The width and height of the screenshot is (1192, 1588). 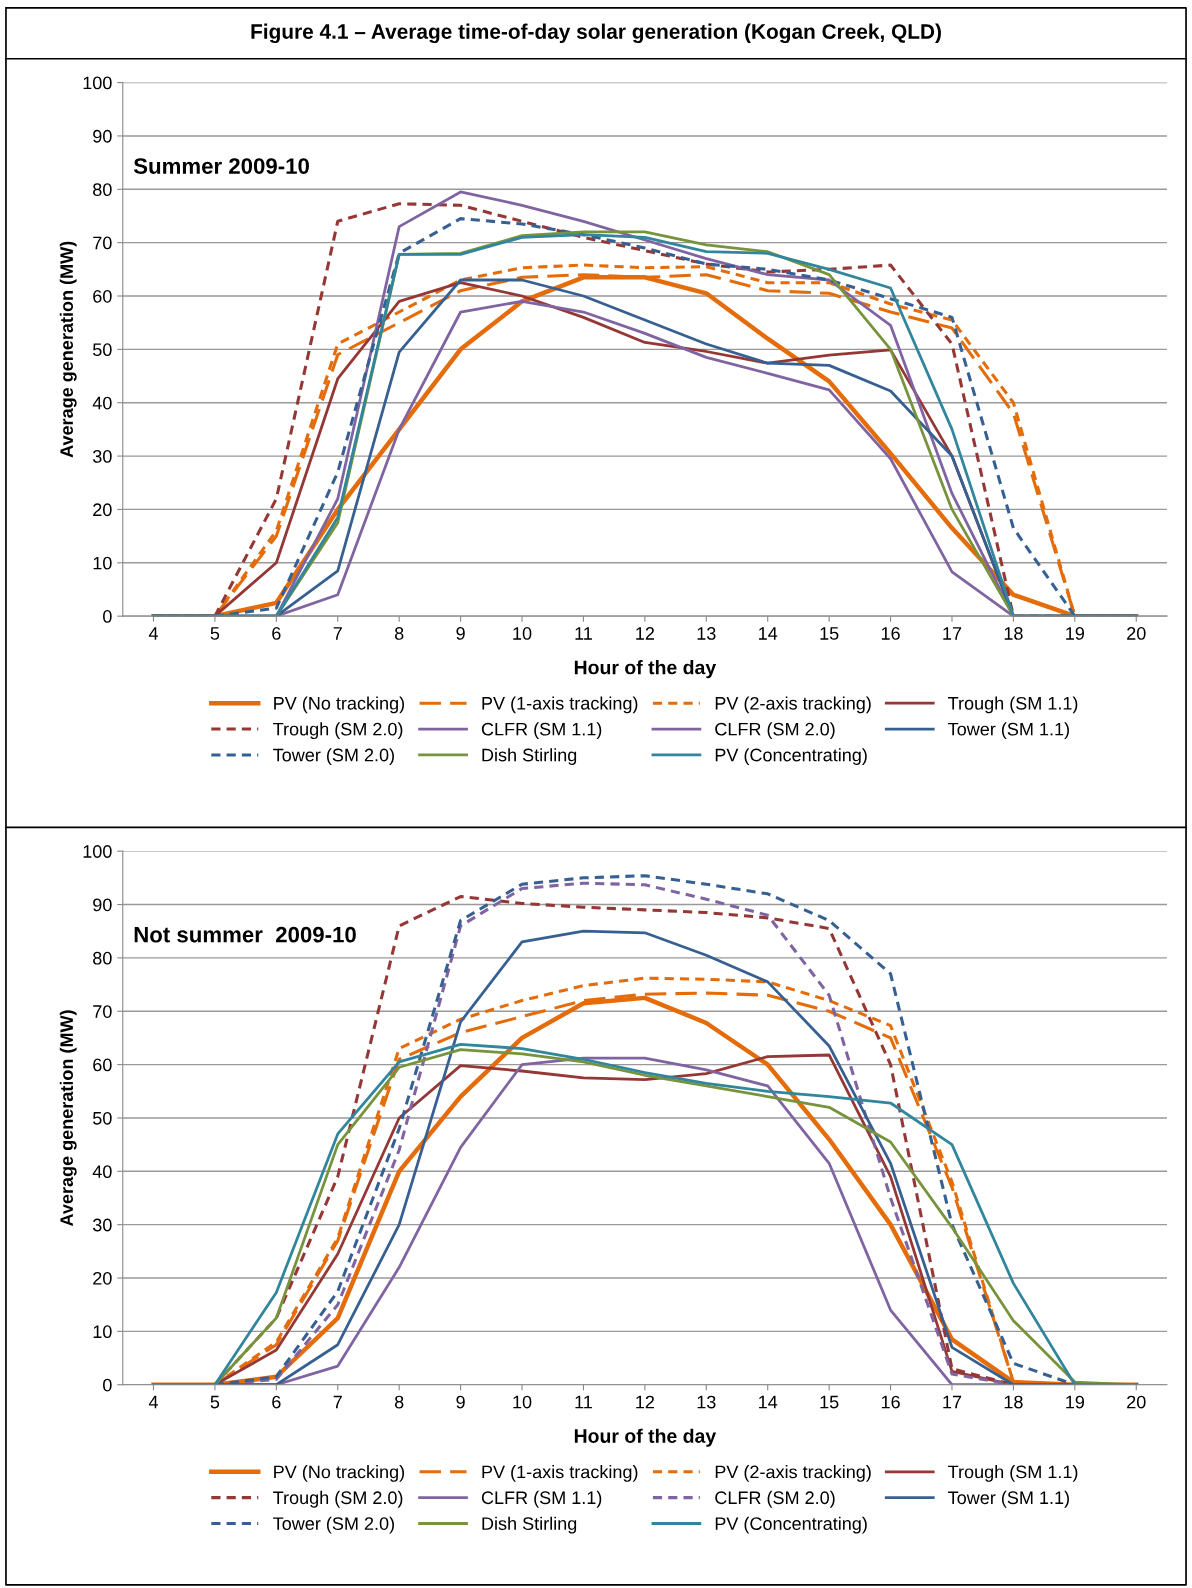 I want to click on chart-title: Figure 4.1 – Average time-of-day solar generation (Kogan Creek, QLD), so click(x=596, y=33).